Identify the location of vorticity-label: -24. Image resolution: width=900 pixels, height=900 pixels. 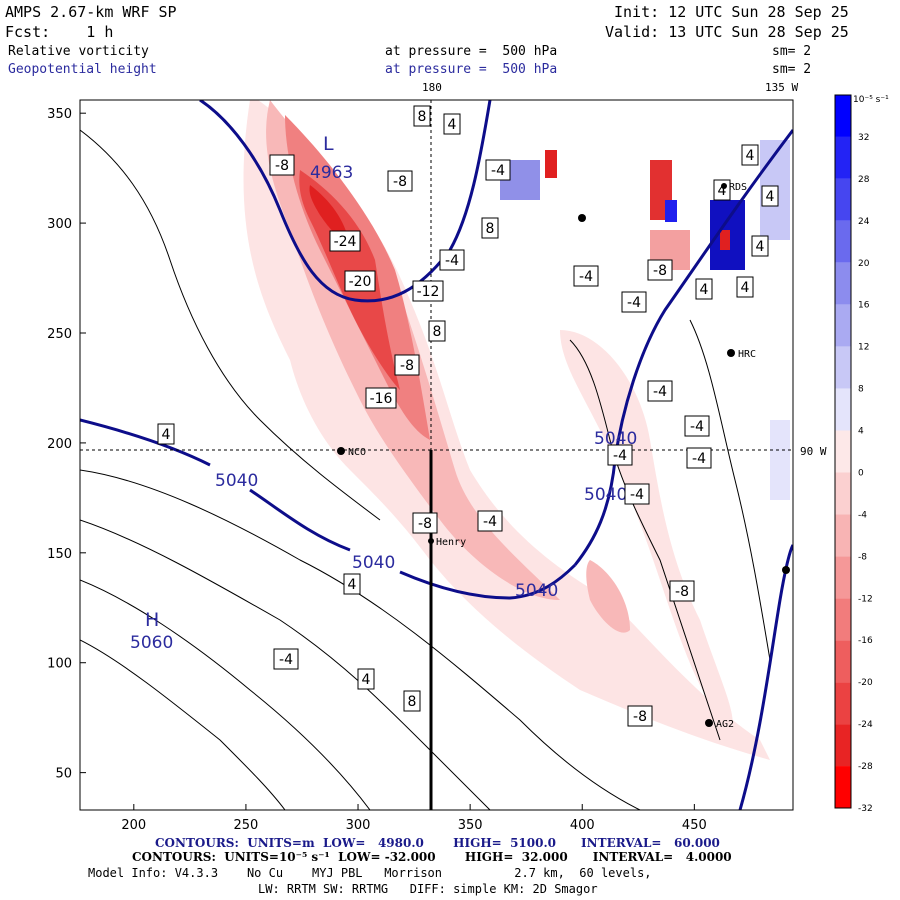
(345, 241).